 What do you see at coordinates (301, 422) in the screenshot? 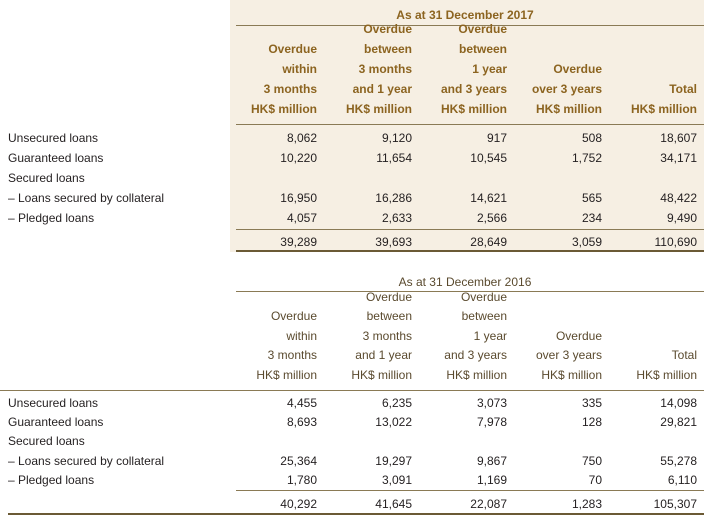
I see `cell-value: 8,693` at bounding box center [301, 422].